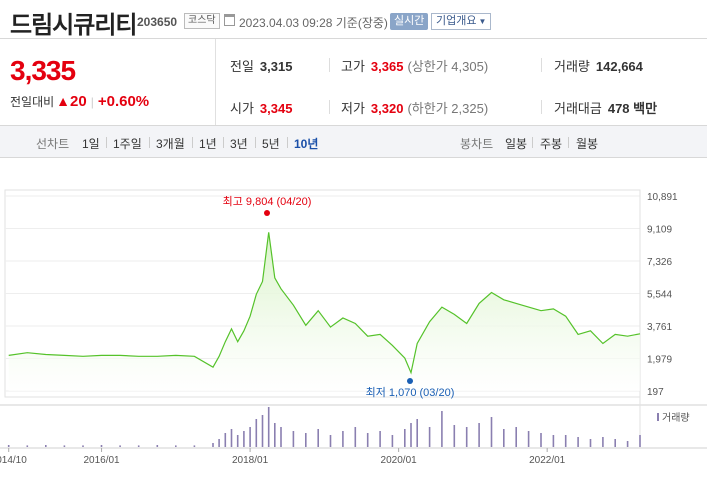  Describe the element at coordinates (658, 417) in the screenshot. I see `volume-legend-swatch` at that location.